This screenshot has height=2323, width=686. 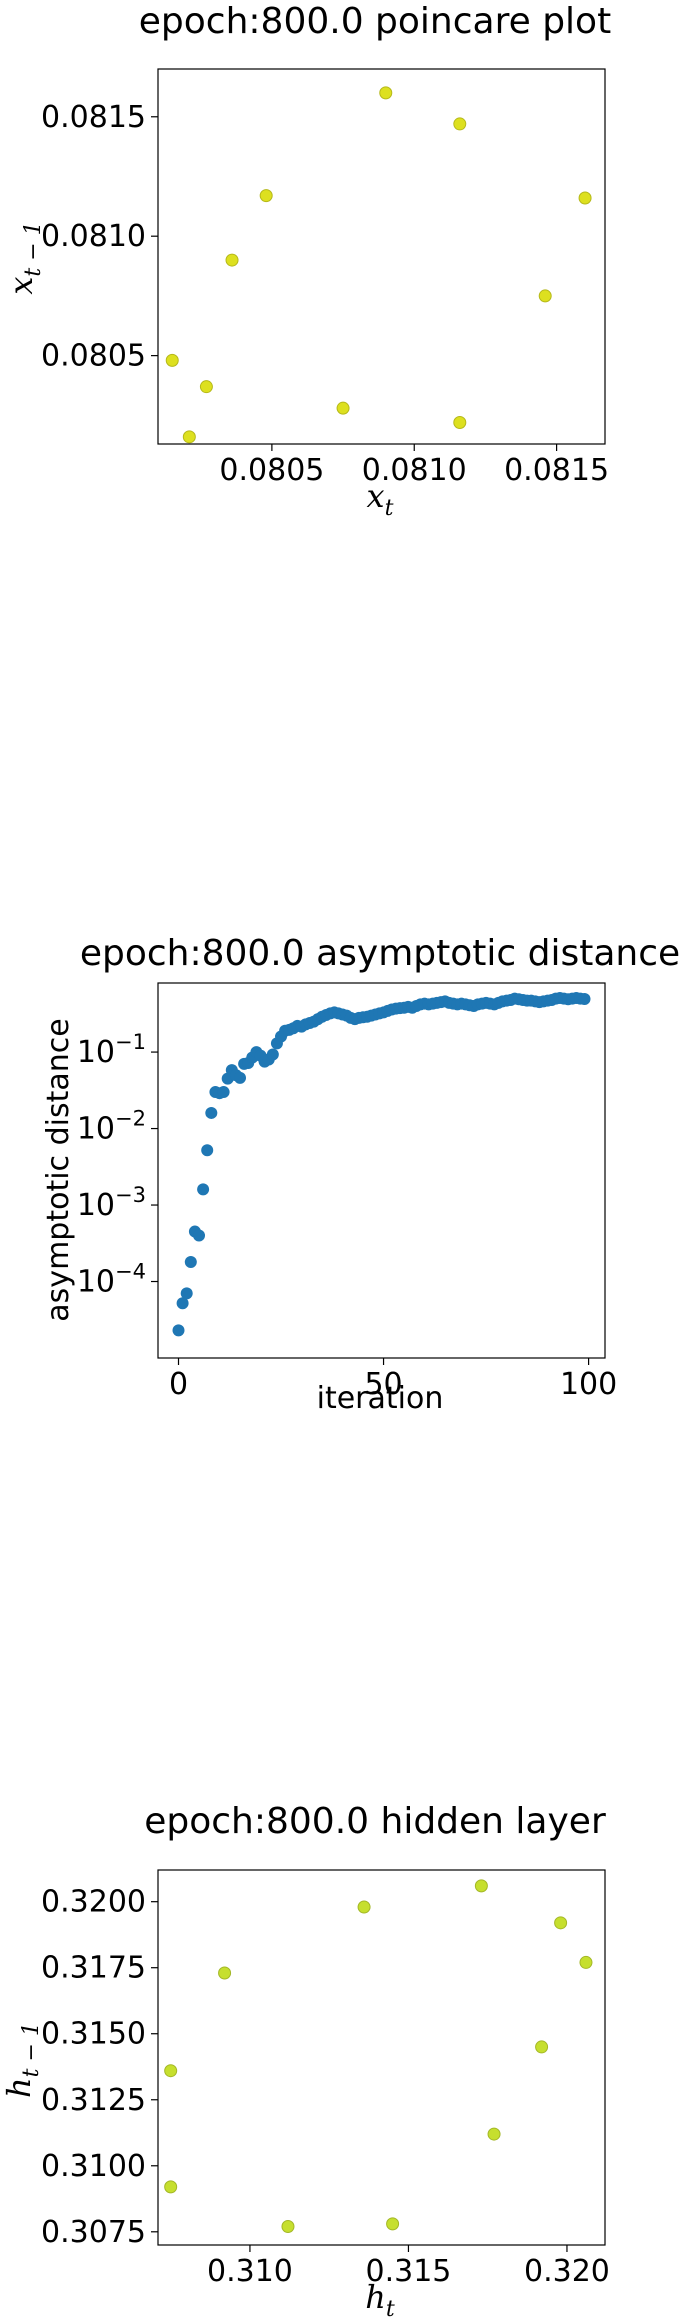 What do you see at coordinates (375, 21) in the screenshot?
I see `poincare-title: epoch:800.0 poincare plot` at bounding box center [375, 21].